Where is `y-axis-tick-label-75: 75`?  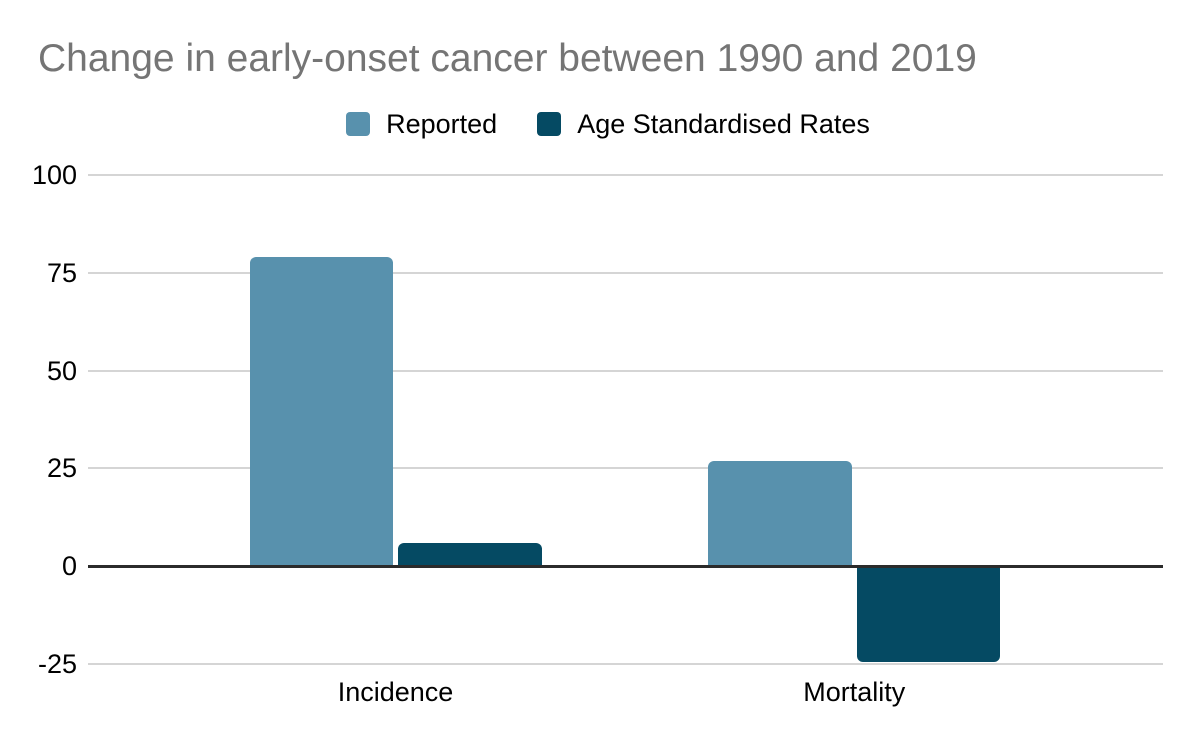
y-axis-tick-label-75: 75 is located at coordinates (61, 272).